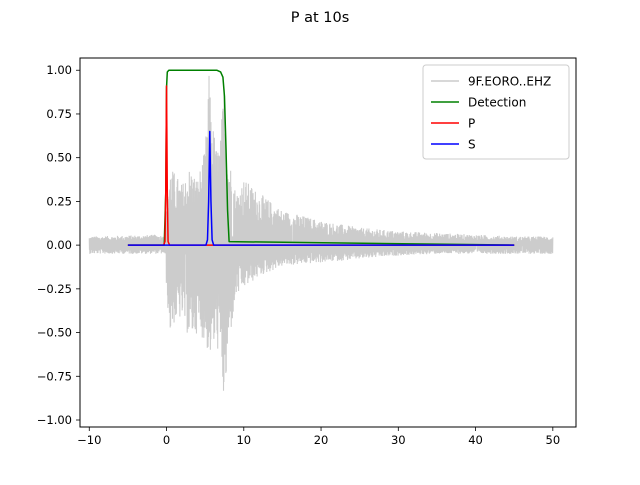  I want to click on legend: 9F.EORO..EHZ Detection PS, so click(496, 112).